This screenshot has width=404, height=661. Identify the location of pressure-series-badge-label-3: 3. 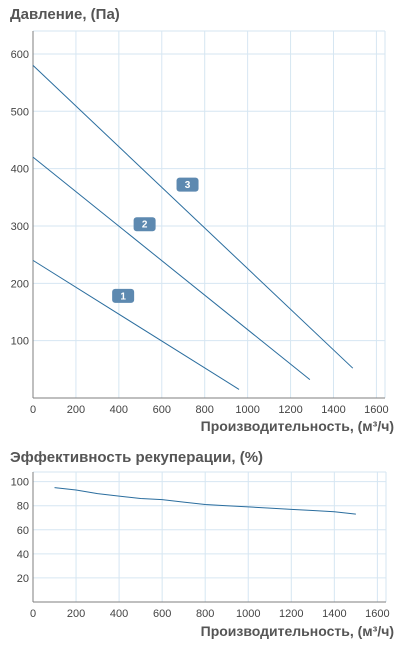
(188, 185).